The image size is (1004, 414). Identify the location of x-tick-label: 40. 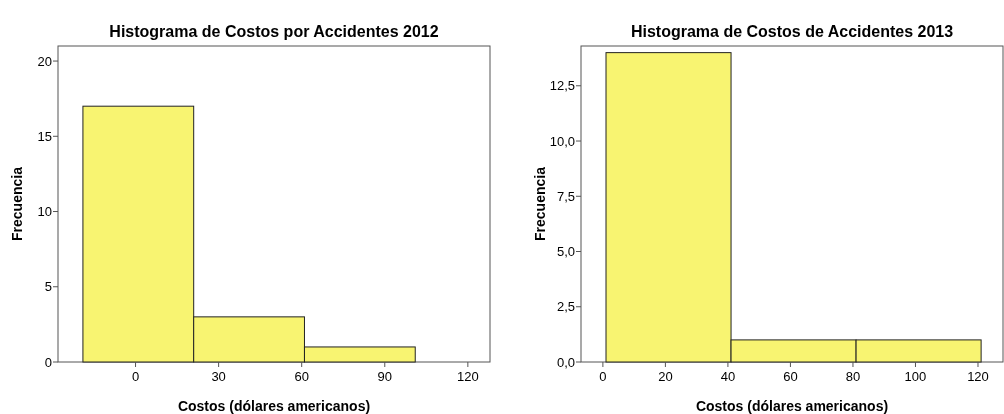
(728, 376).